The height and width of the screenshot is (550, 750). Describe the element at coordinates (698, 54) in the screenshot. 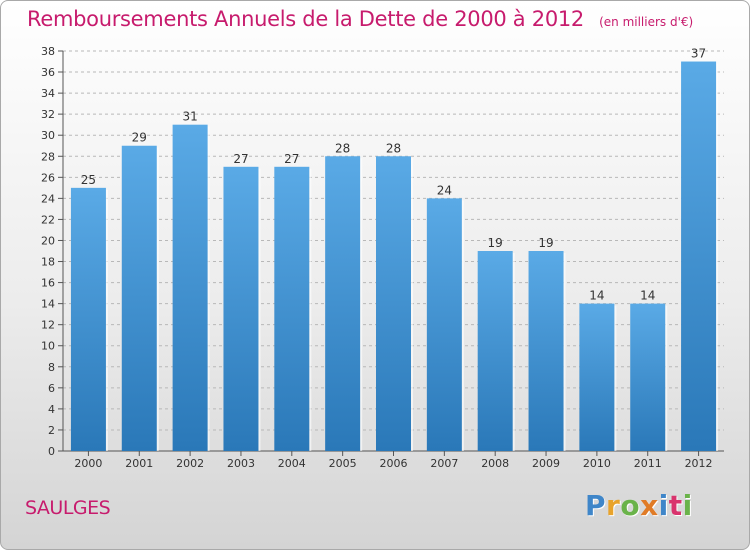

I see `data-label: 37` at that location.